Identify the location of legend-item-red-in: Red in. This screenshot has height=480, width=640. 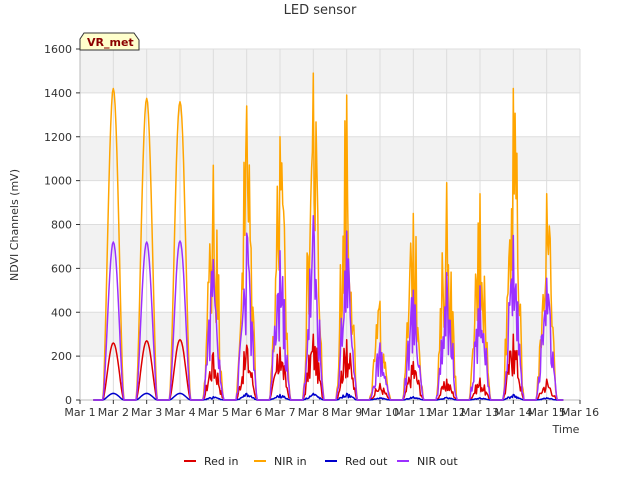
(211, 461).